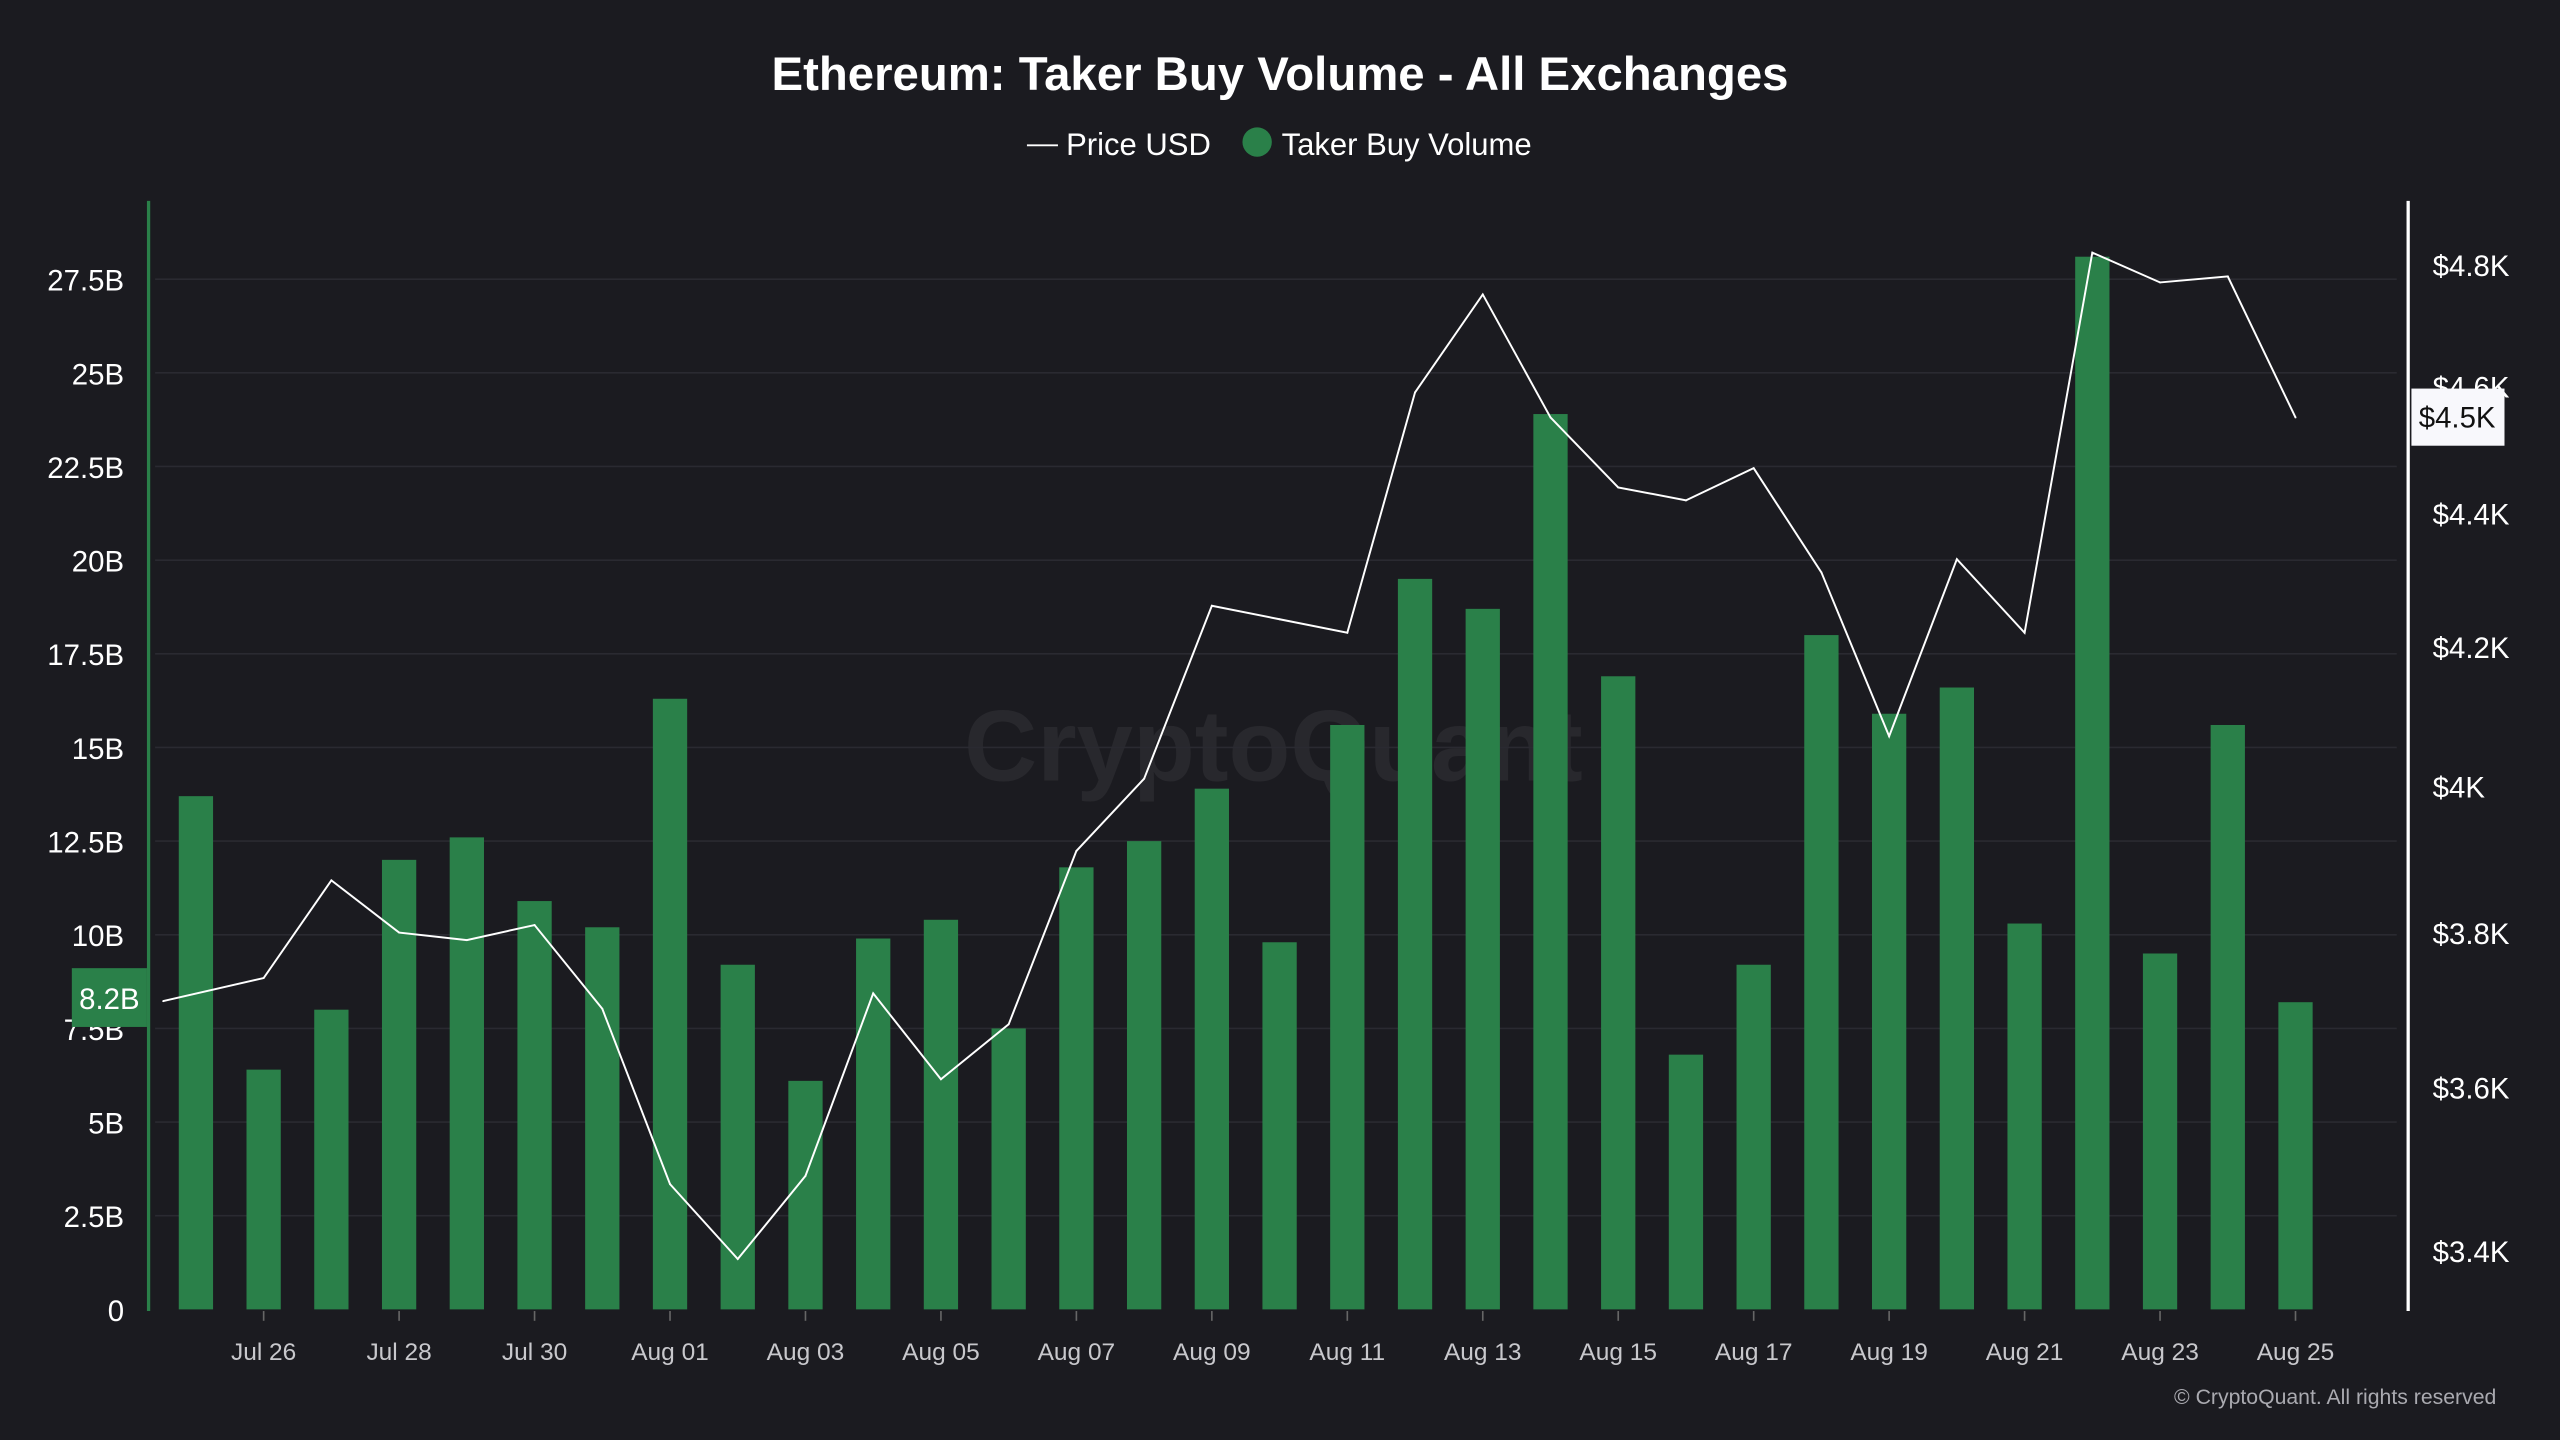 This screenshot has width=2560, height=1440. What do you see at coordinates (85, 843) in the screenshot?
I see `left-tick-label: 12.5B` at bounding box center [85, 843].